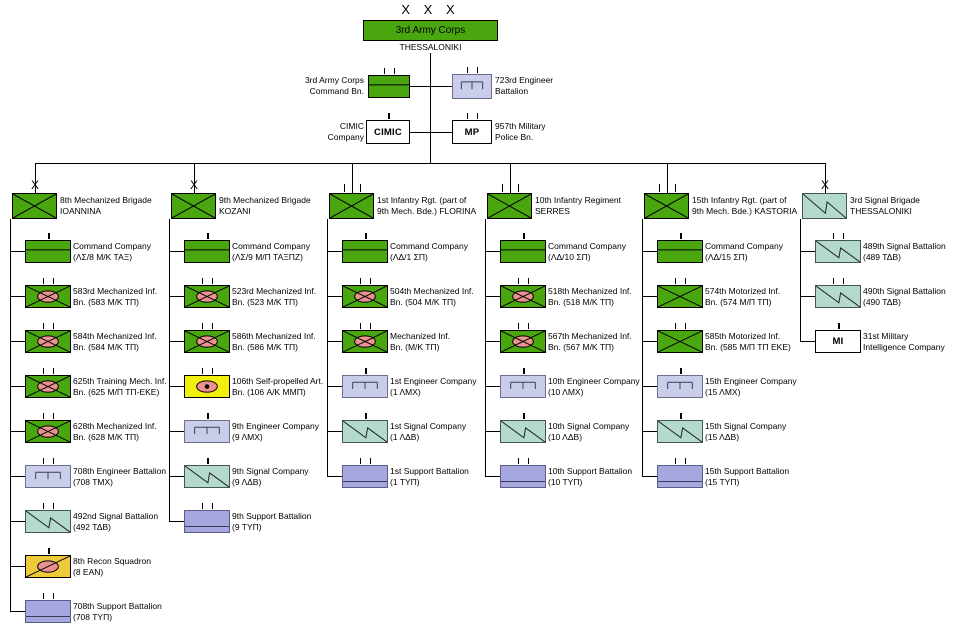  I want to click on unit-label-line2: (9 ΛΜΧ), so click(247, 437).